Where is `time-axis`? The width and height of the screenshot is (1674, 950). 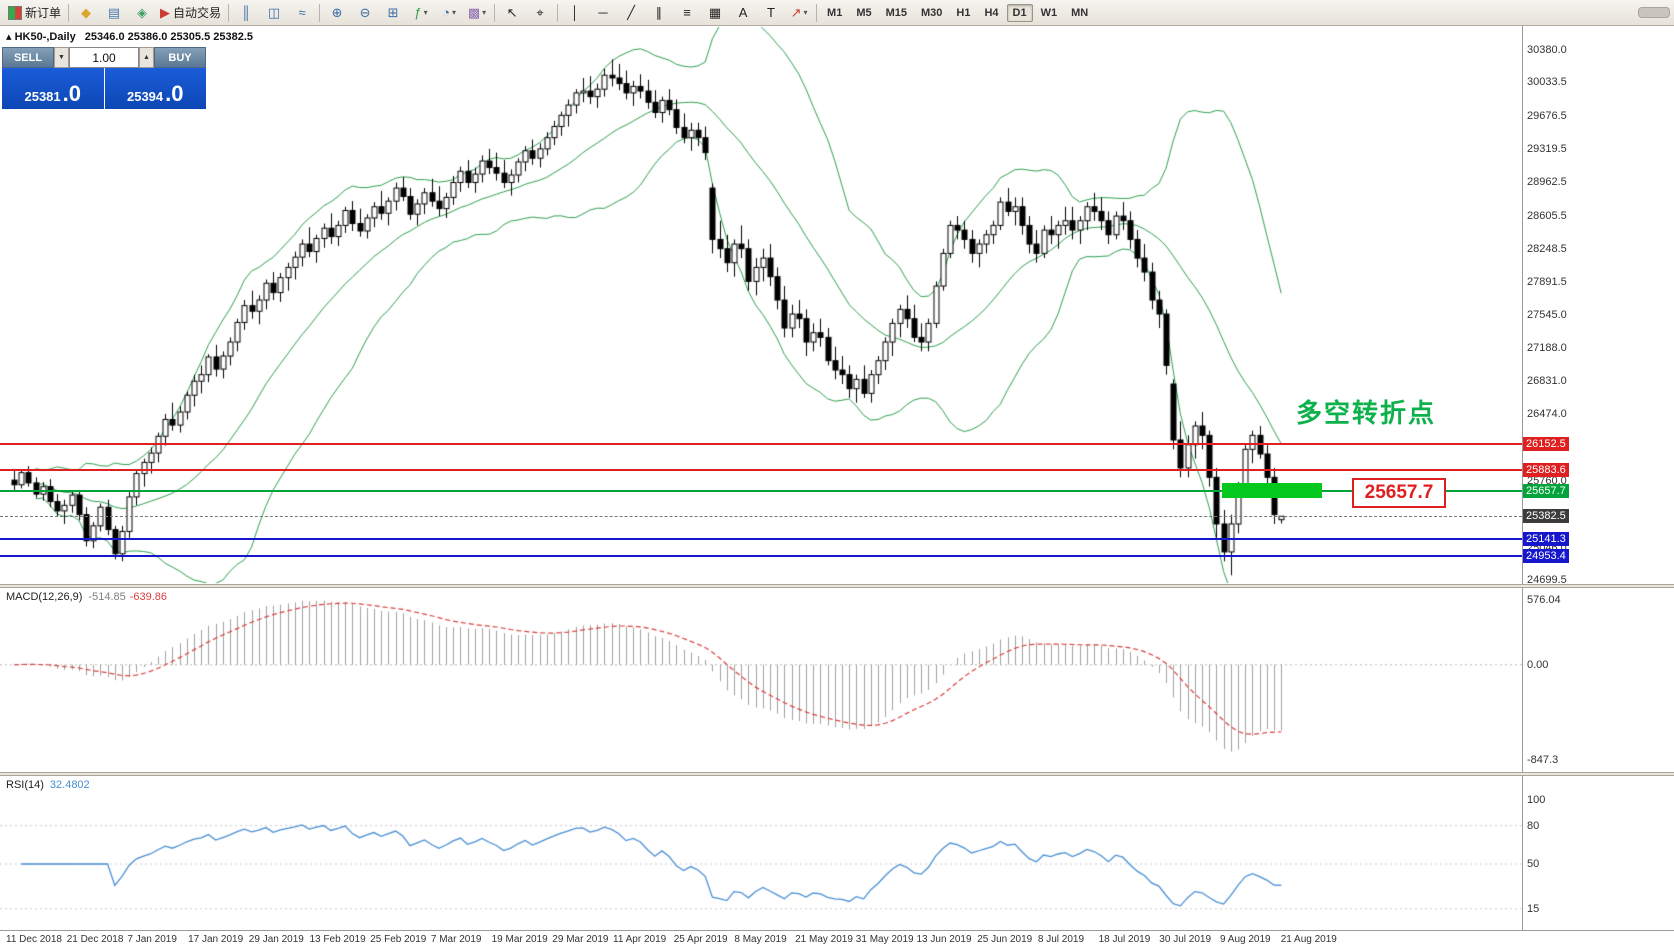 time-axis is located at coordinates (837, 940).